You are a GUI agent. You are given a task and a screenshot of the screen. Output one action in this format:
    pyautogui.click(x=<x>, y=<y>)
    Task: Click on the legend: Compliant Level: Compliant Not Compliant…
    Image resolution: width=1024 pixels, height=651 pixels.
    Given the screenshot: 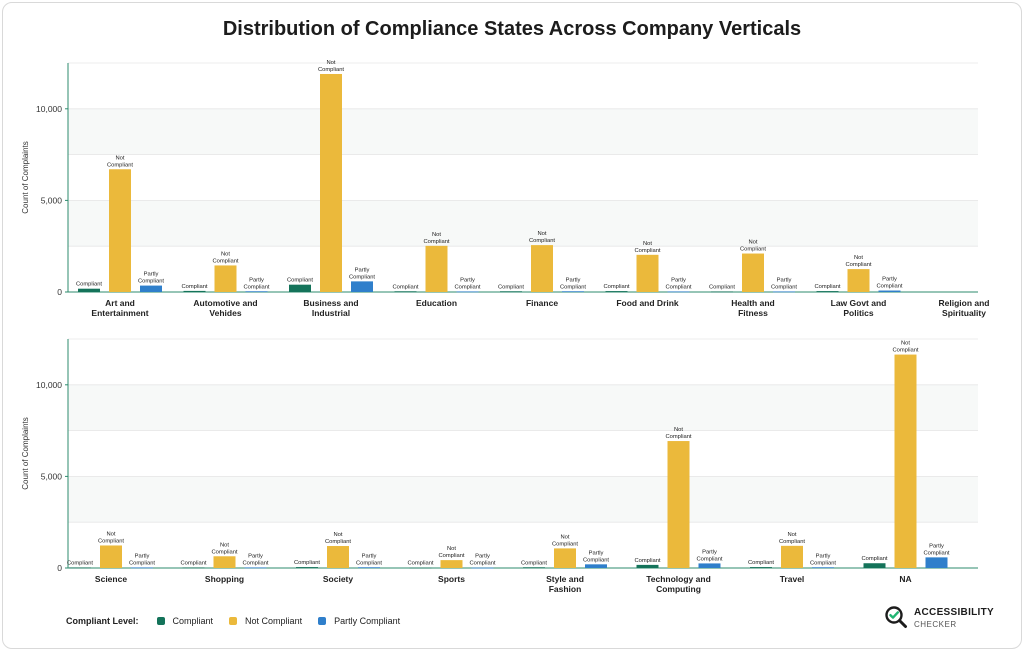 What is the action you would take?
    pyautogui.click(x=241, y=621)
    